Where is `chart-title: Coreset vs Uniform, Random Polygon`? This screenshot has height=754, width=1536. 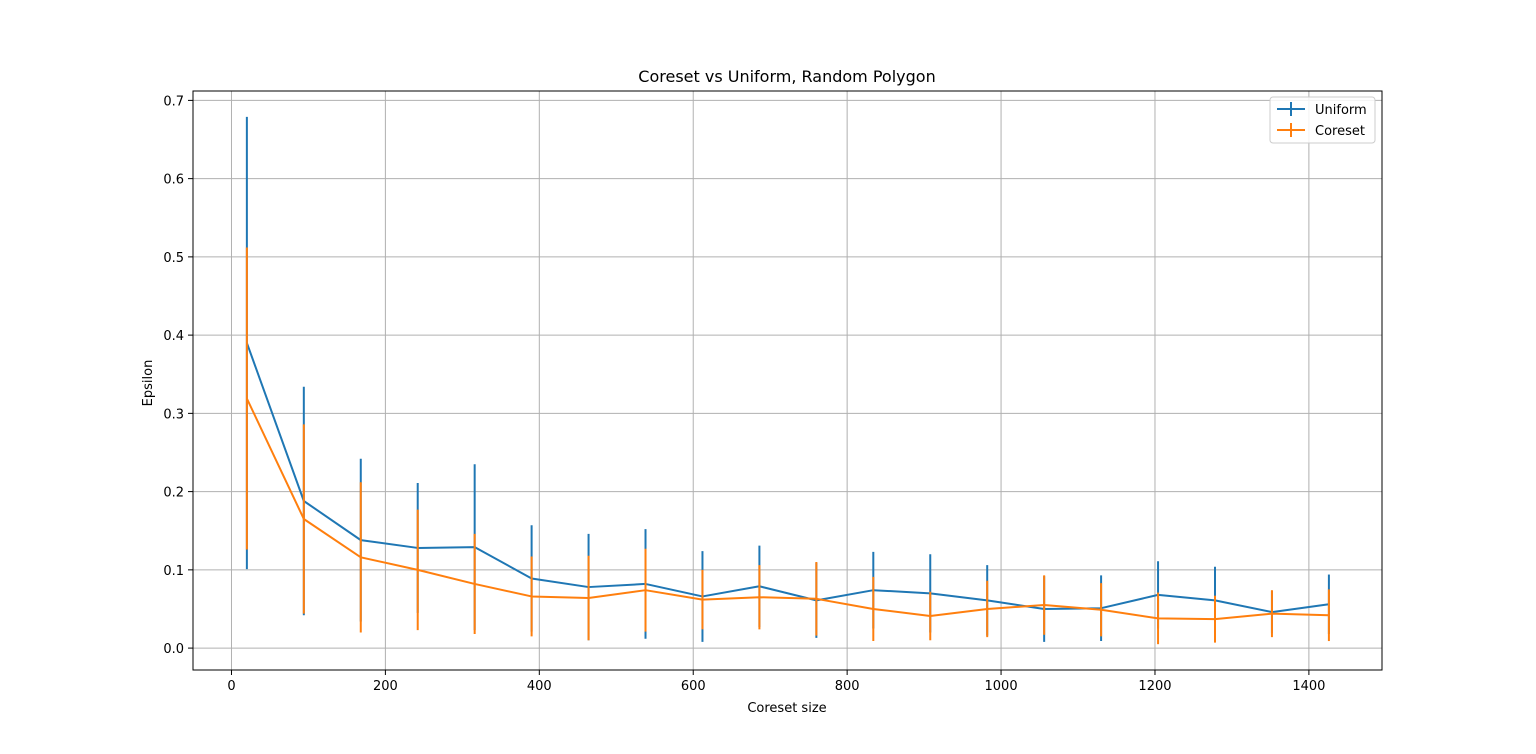 chart-title: Coreset vs Uniform, Random Polygon is located at coordinates (786, 76).